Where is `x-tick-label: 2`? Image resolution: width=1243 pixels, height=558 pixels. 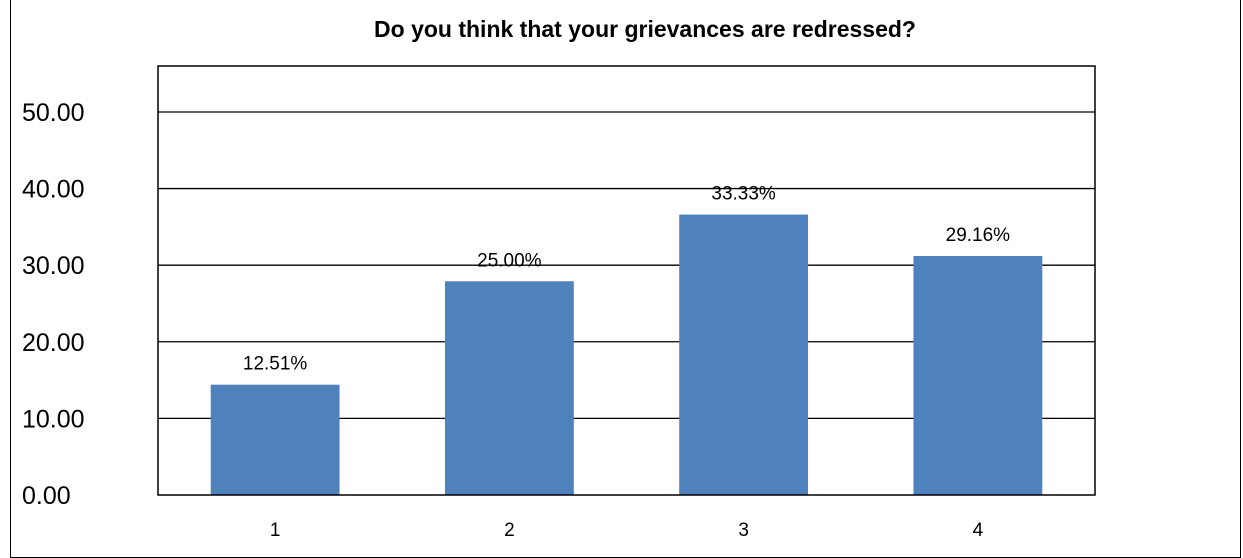 x-tick-label: 2 is located at coordinates (509, 530).